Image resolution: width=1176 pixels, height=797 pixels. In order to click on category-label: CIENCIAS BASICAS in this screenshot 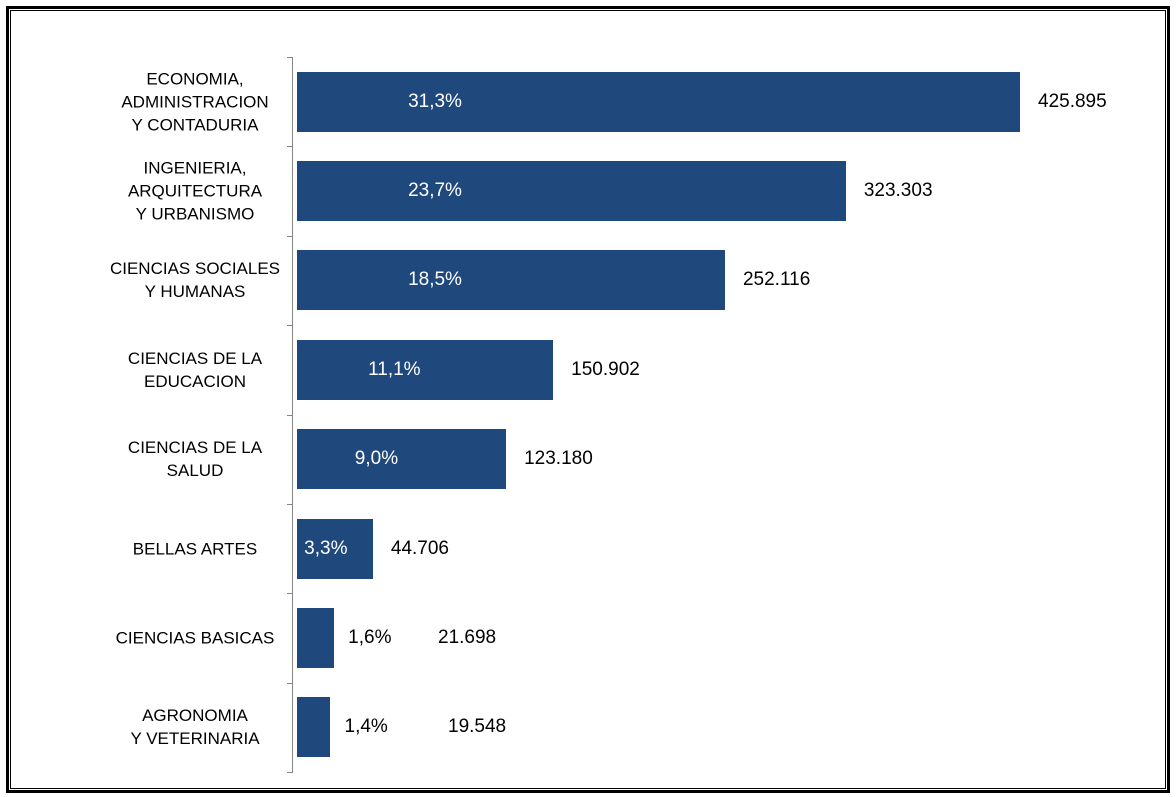, I will do `click(195, 638)`.